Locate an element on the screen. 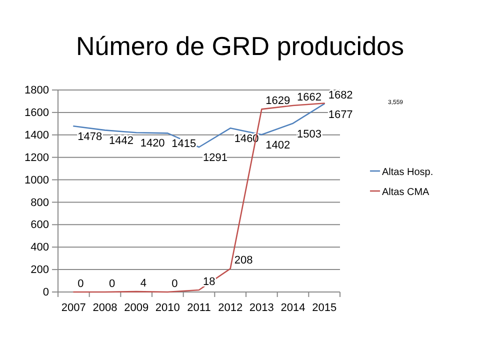 This screenshot has width=480, height=360. y-tick-label: 1400 is located at coordinates (36, 135).